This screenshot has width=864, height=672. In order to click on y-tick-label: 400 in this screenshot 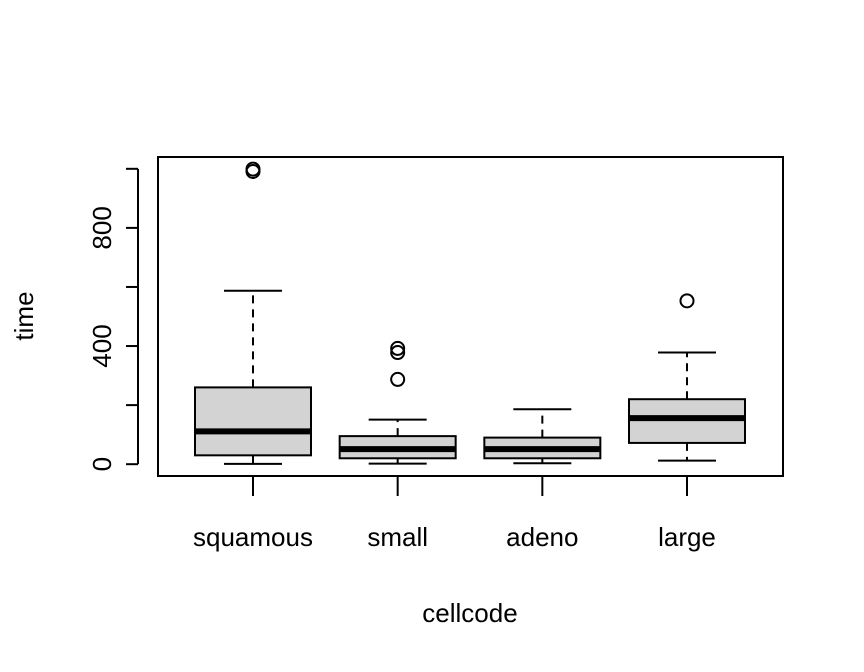, I will do `click(102, 345)`.